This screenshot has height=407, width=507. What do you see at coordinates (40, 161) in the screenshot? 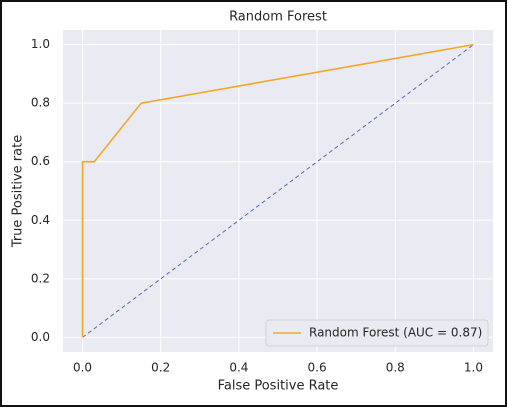
I see `y-tick-label: 0.6` at bounding box center [40, 161].